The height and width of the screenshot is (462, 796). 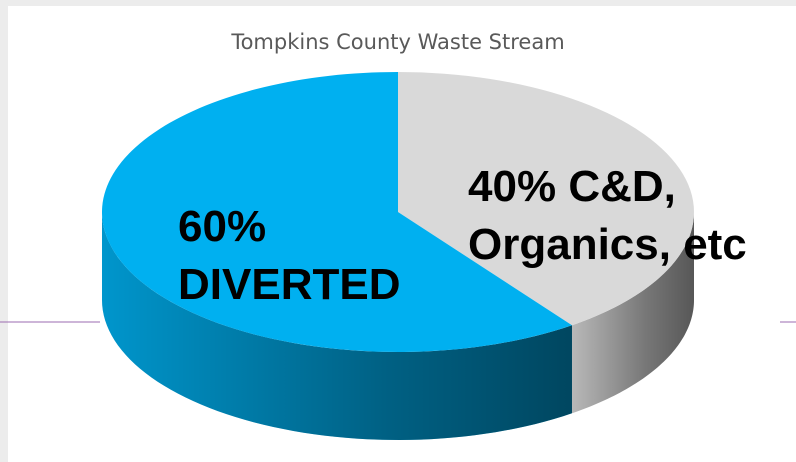 What do you see at coordinates (512, 186) in the screenshot?
I see `value-label: 40%` at bounding box center [512, 186].